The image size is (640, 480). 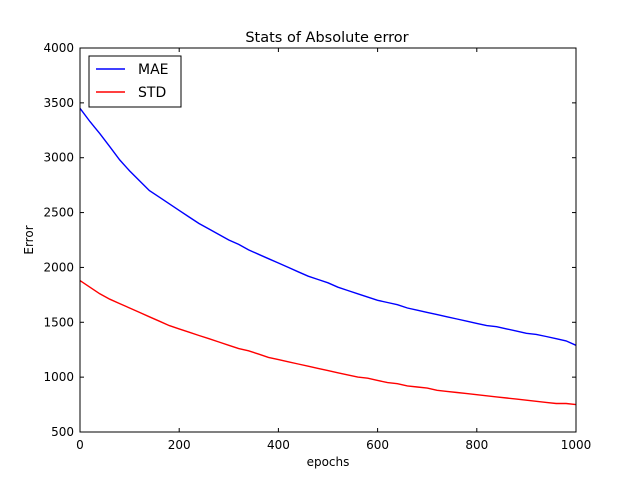 What do you see at coordinates (58, 267) in the screenshot?
I see `y-tick-label: 2000` at bounding box center [58, 267].